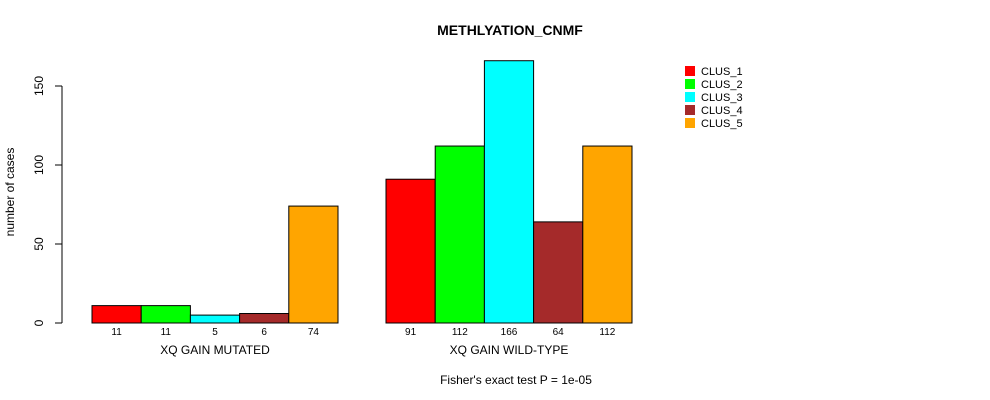  What do you see at coordinates (215, 332) in the screenshot?
I see `count-label: 5` at bounding box center [215, 332].